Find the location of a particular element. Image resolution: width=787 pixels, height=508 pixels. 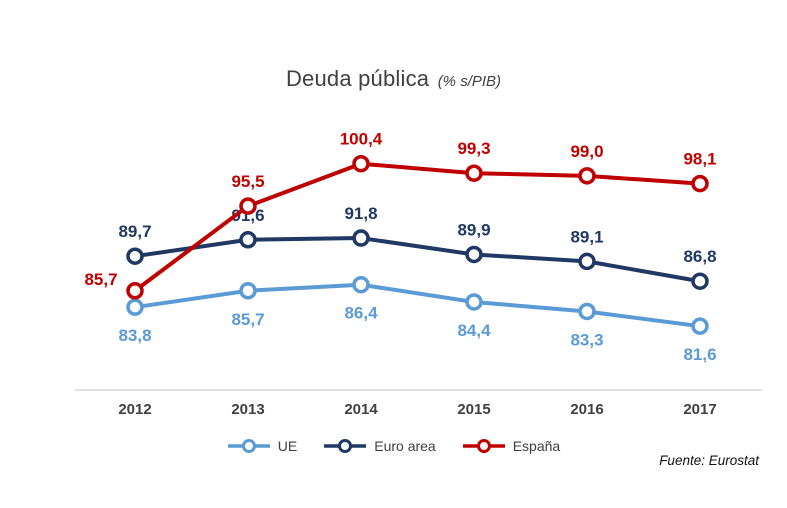

data-point-label-ue: 83,8 is located at coordinates (134, 335).